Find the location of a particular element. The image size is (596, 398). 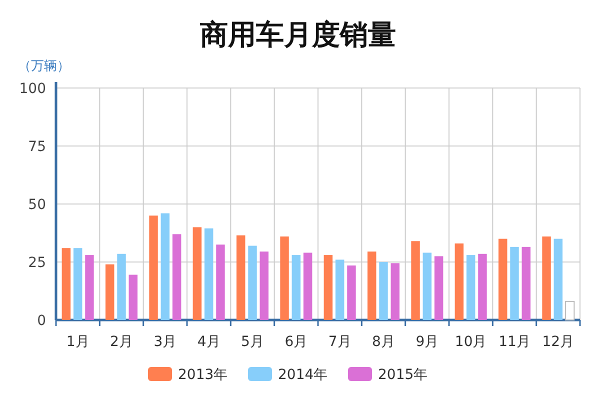

x-tick-label: 4月 is located at coordinates (208, 342).